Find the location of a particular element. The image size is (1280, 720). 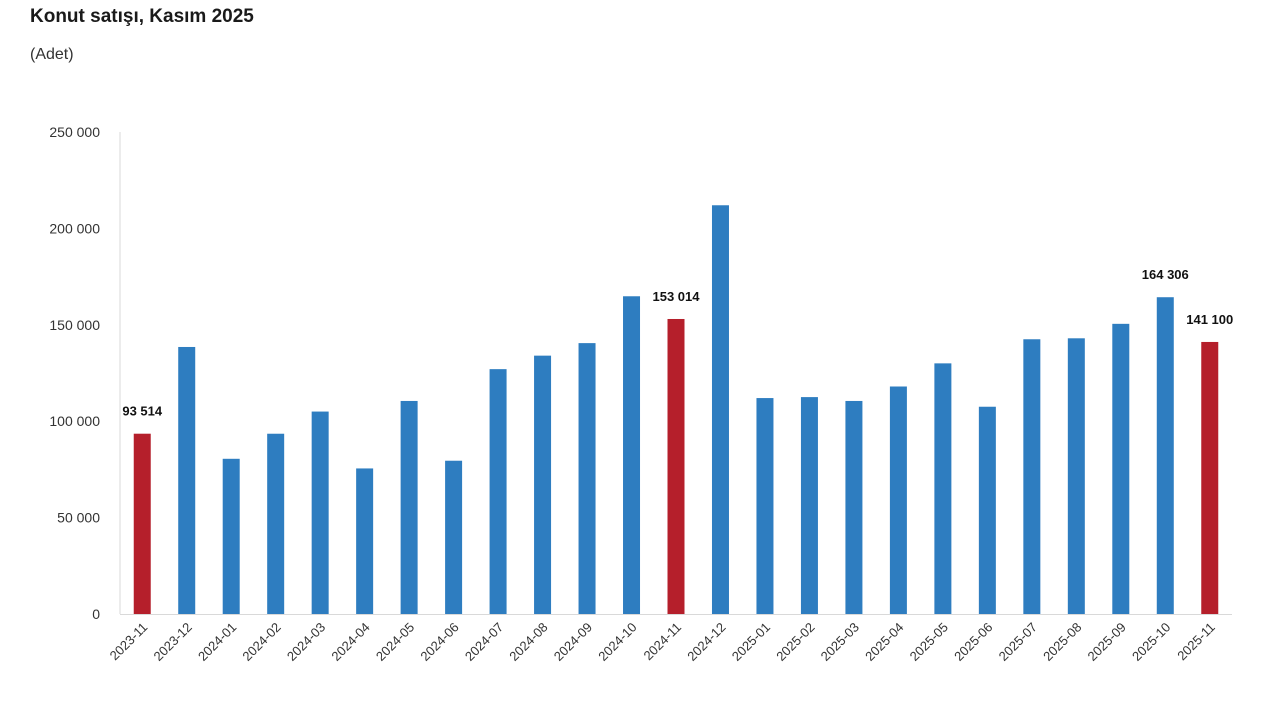

y-tick-label: 200 000 is located at coordinates (74, 228).